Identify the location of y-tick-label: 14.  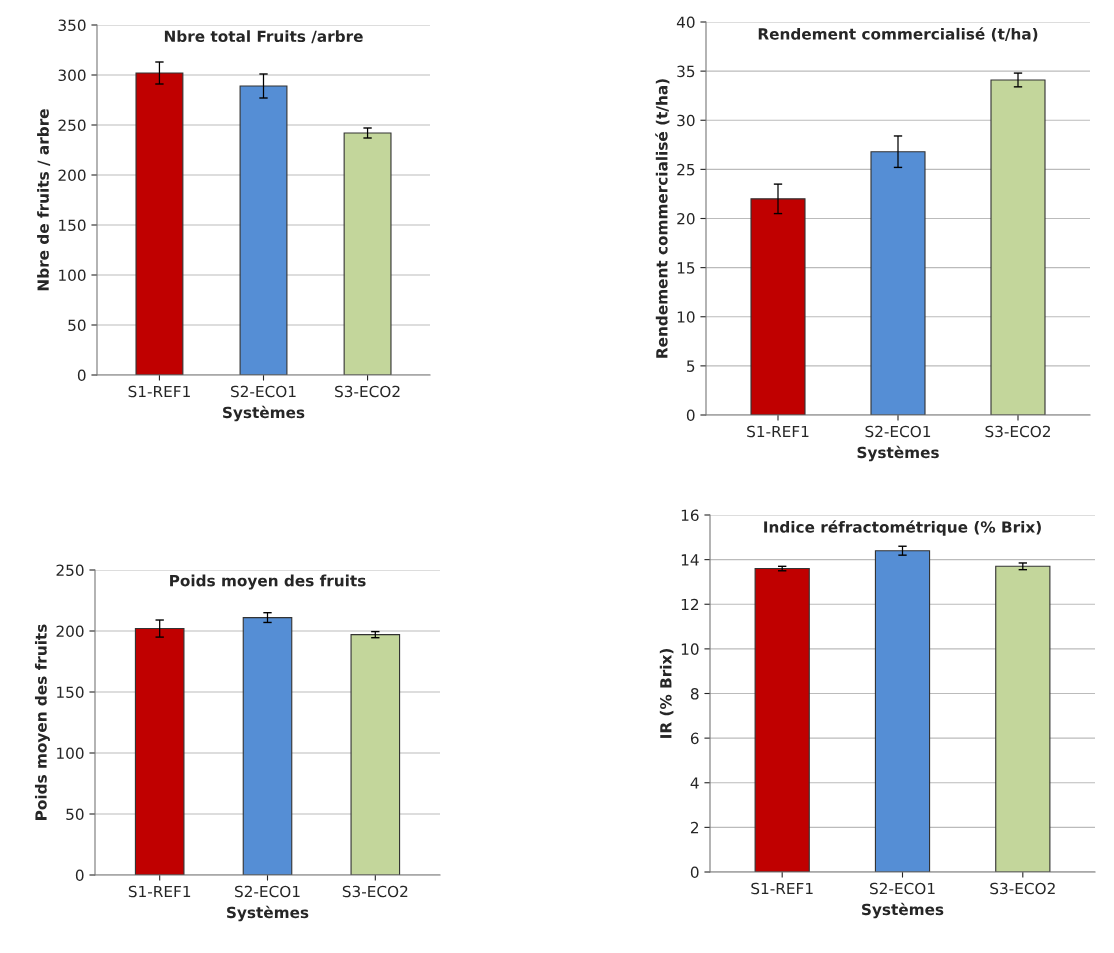
(690, 560).